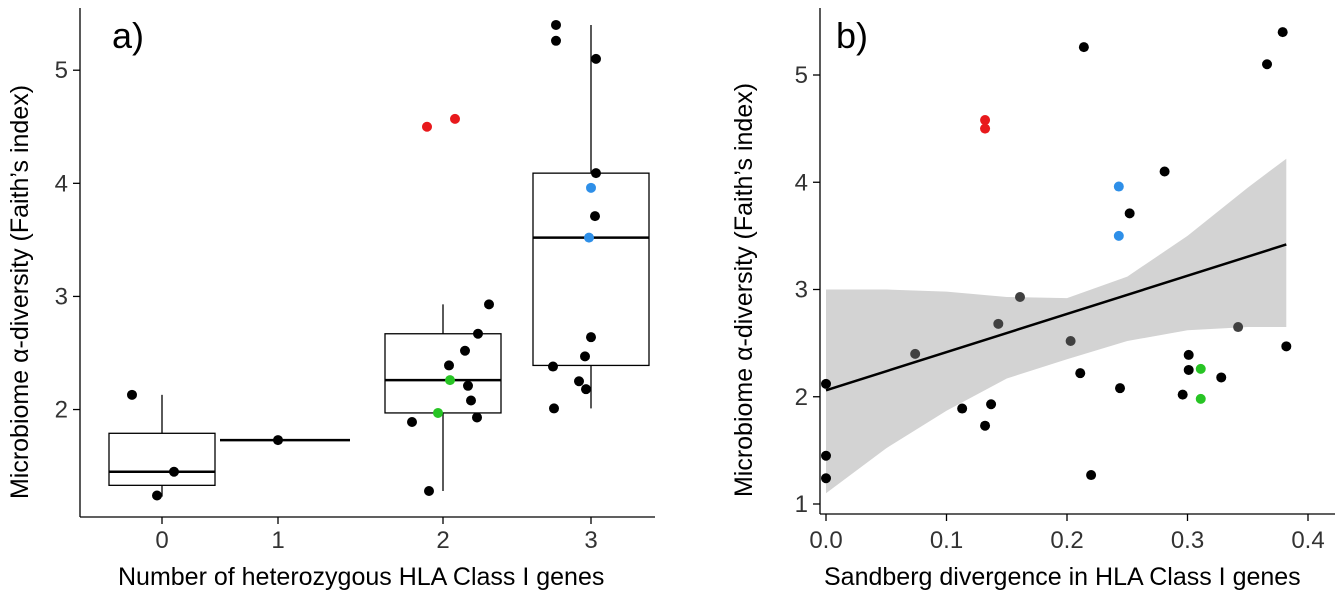 The width and height of the screenshot is (1335, 606). What do you see at coordinates (1066, 540) in the screenshot?
I see `x-tick-label: 0.2` at bounding box center [1066, 540].